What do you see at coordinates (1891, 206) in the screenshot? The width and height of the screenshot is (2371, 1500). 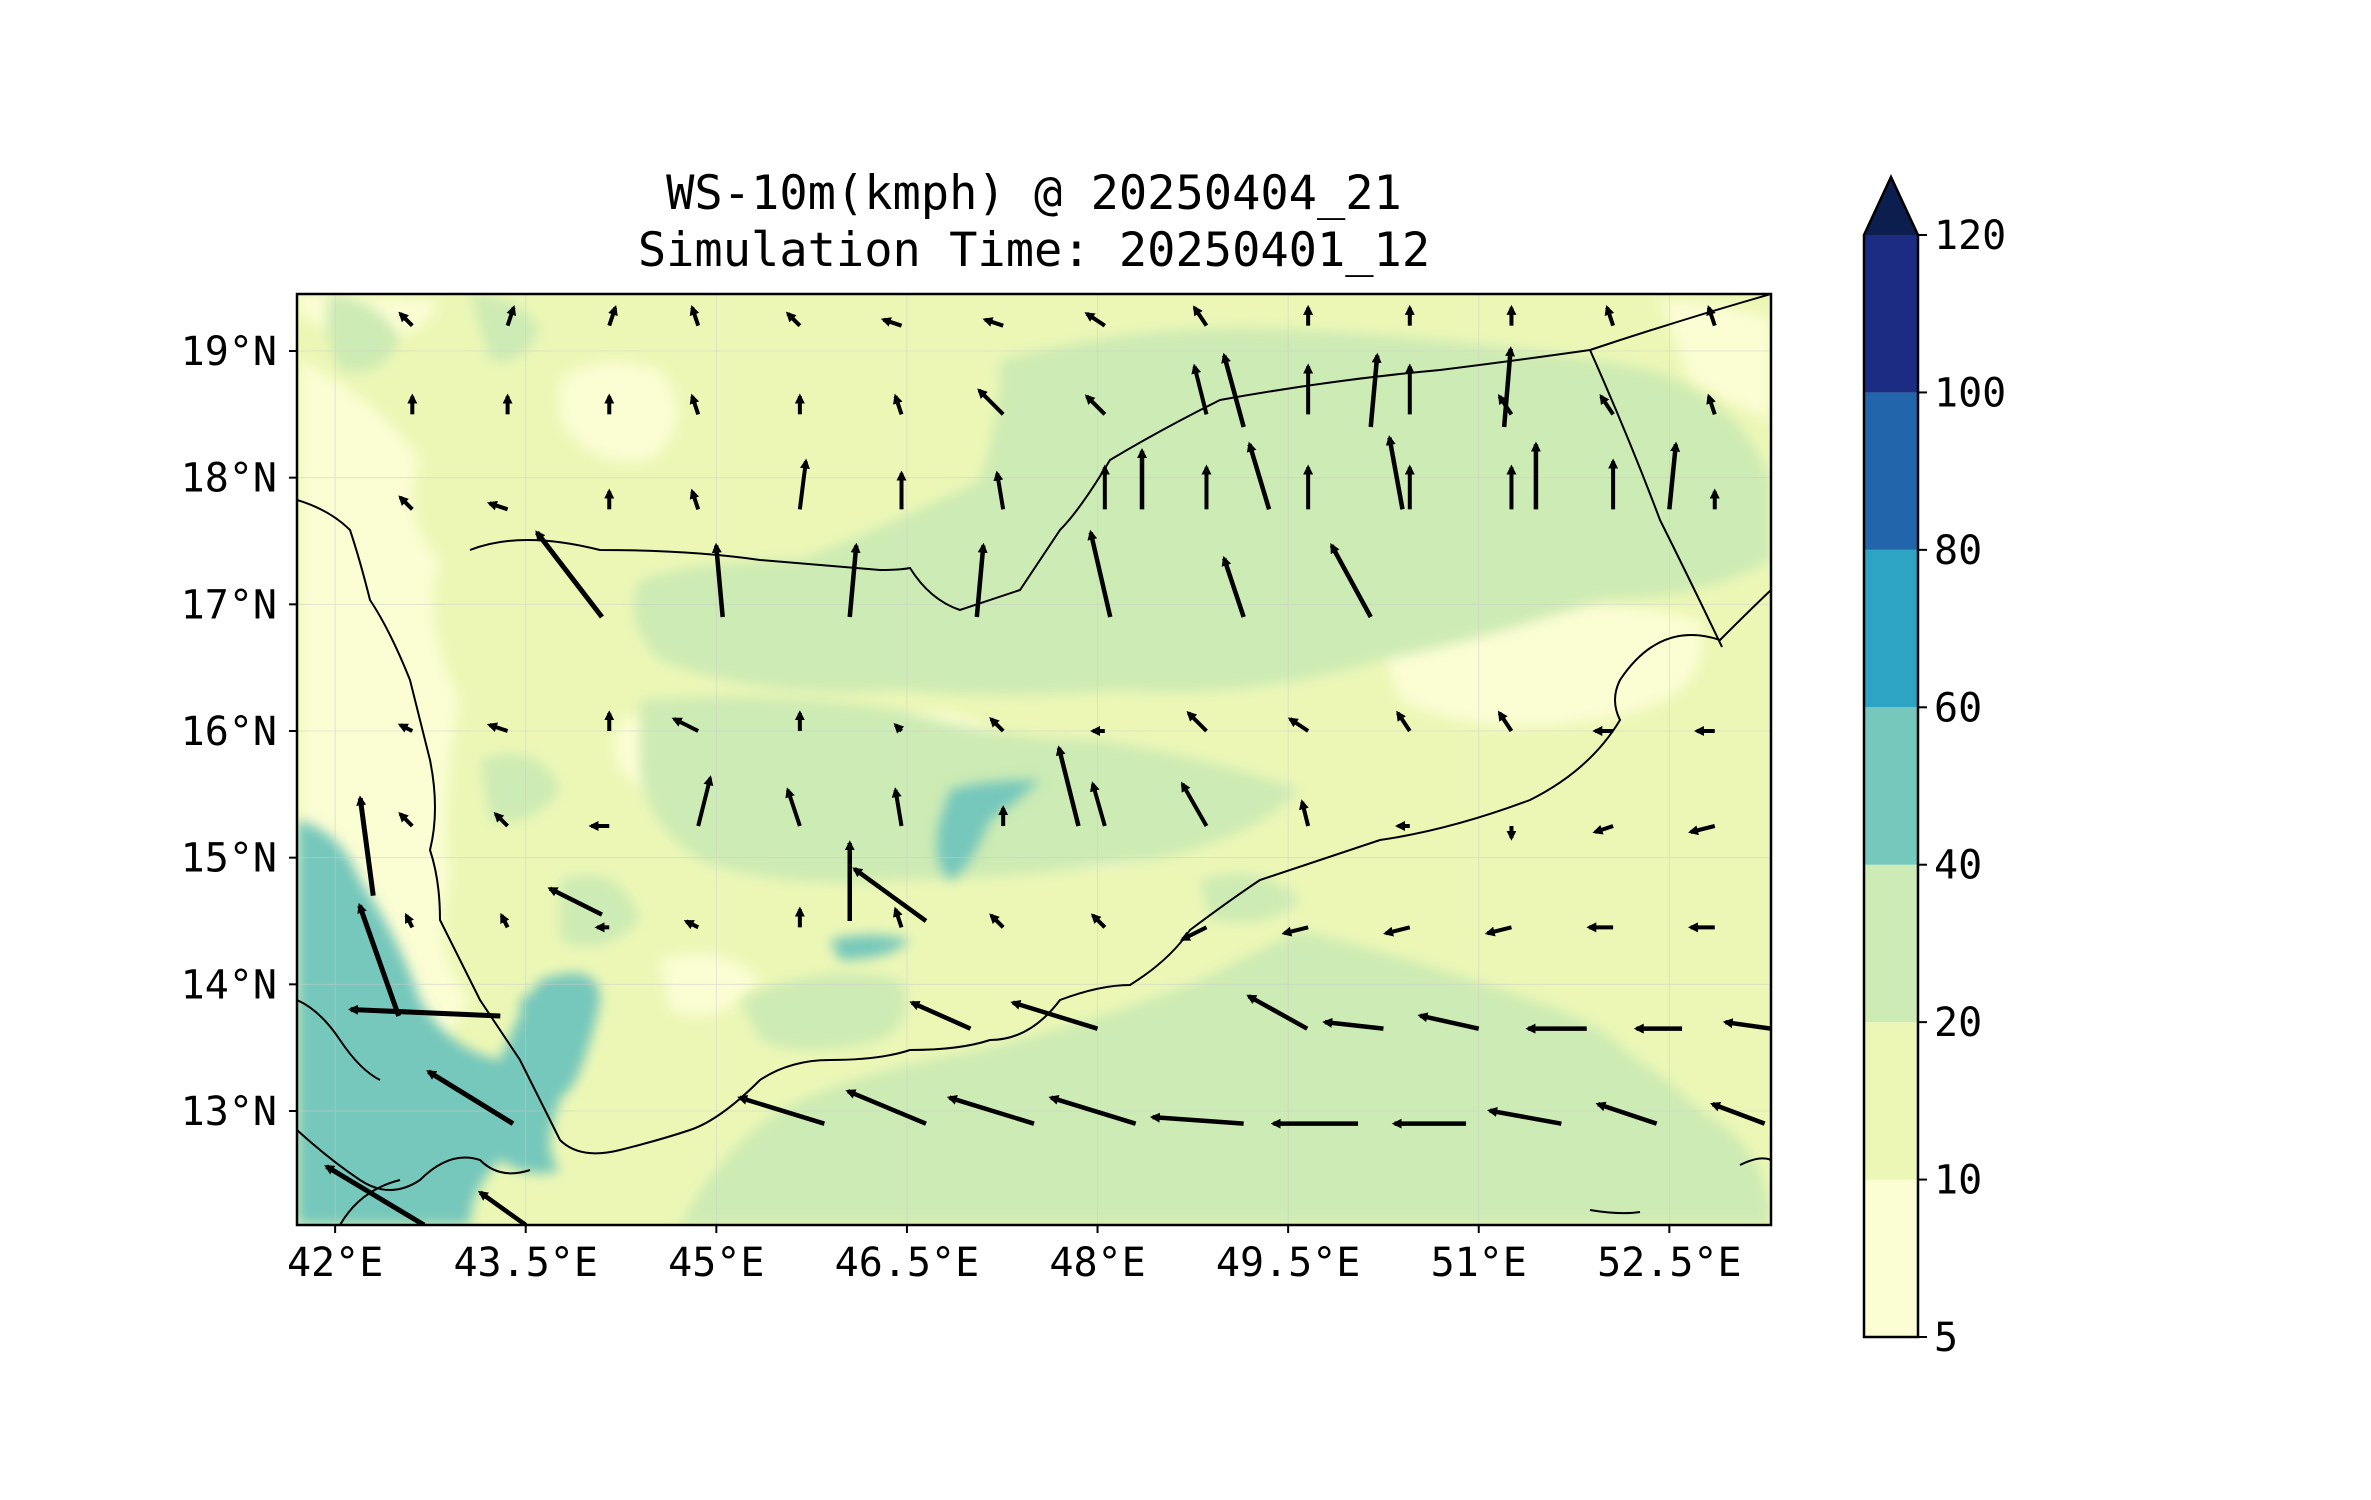 I see `colorbar-extend-triangle` at bounding box center [1891, 206].